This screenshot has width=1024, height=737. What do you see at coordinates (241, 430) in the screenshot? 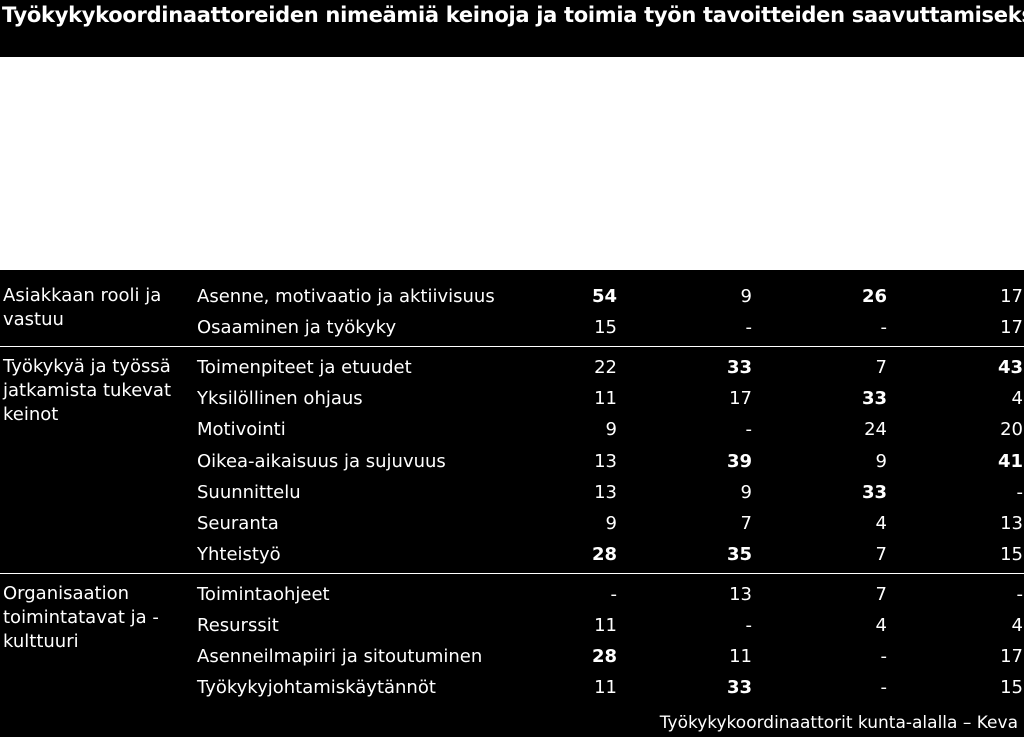
I see `row-label: Motivointi` at bounding box center [241, 430].